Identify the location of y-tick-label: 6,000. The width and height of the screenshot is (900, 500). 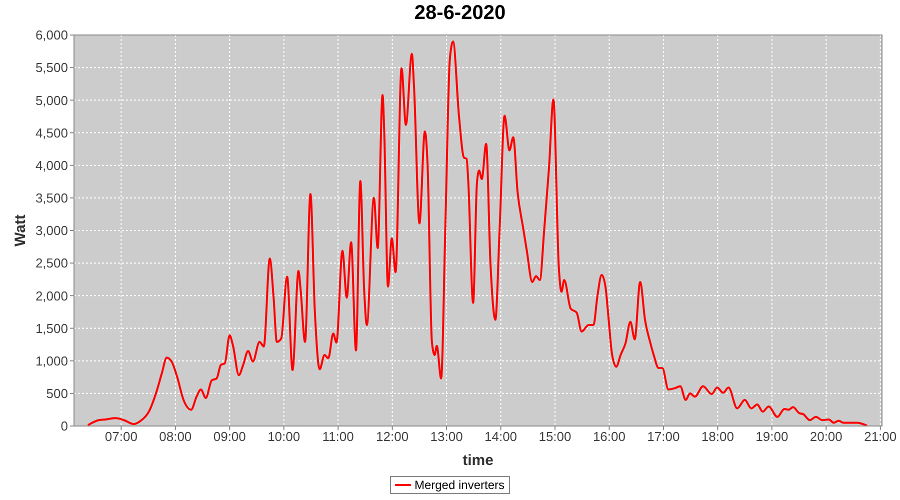
(51, 35).